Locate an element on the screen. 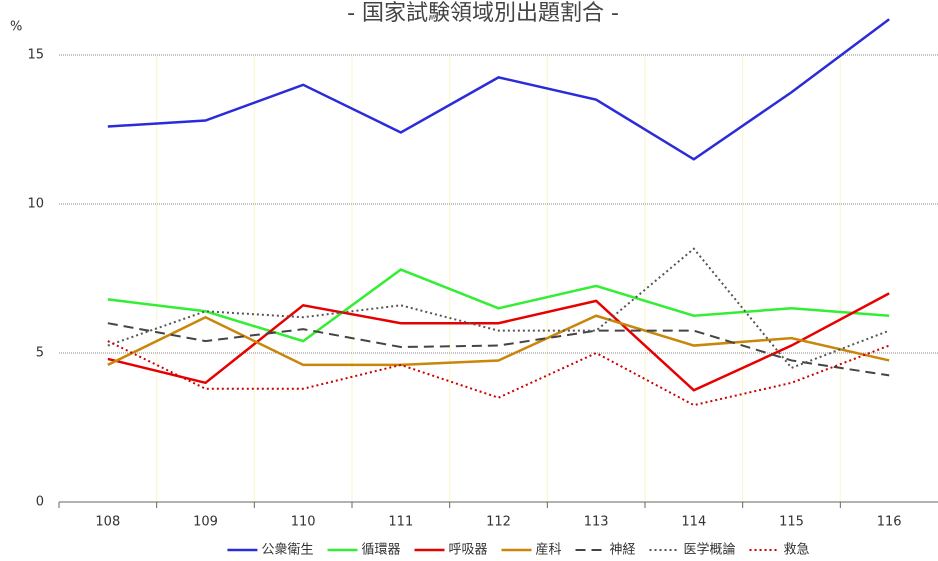 This screenshot has height=561, width=938. y-tick-label: 5 is located at coordinates (40, 353).